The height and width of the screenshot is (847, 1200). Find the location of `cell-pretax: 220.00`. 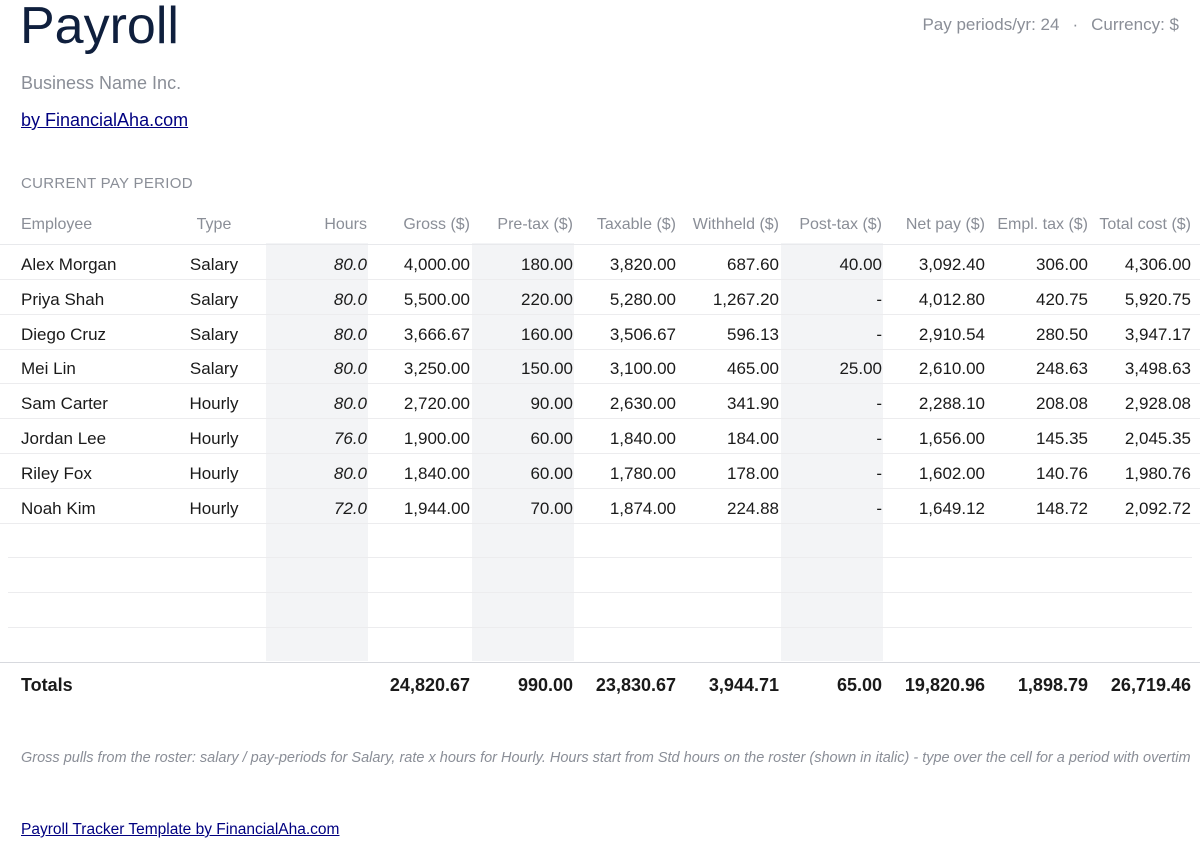

cell-pretax: 220.00 is located at coordinates (547, 299).